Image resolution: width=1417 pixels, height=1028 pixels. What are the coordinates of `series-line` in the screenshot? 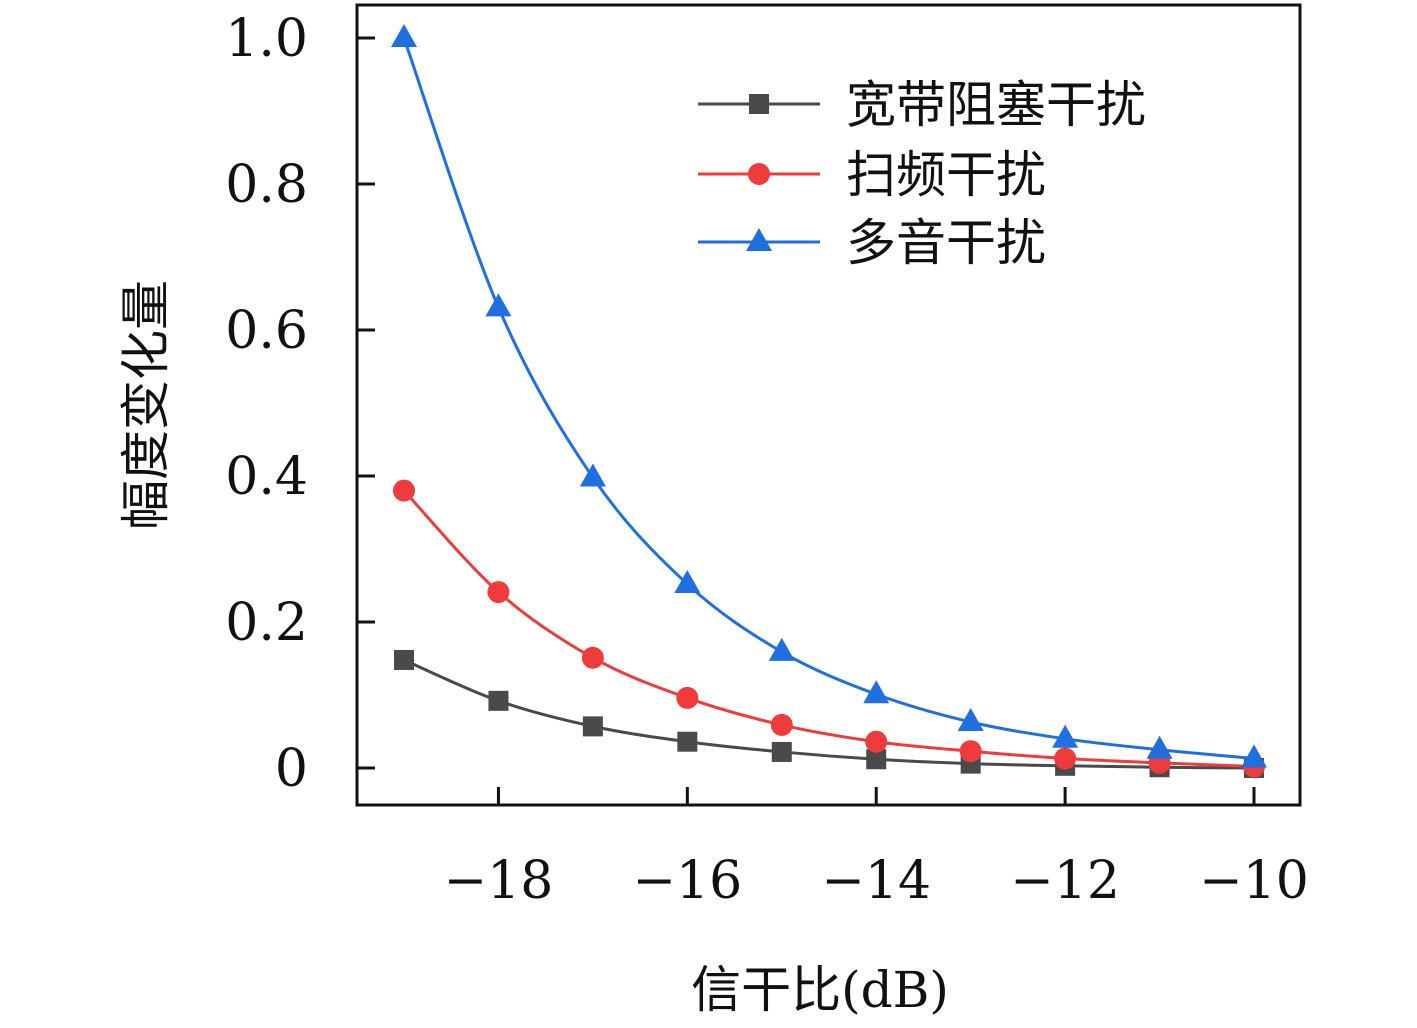 It's located at (829, 714).